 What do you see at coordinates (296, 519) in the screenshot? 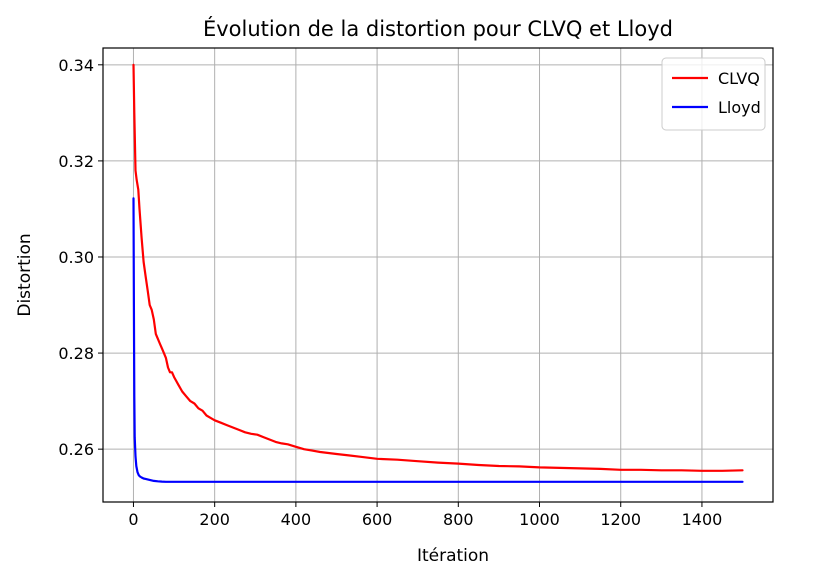
I see `x-tick-label: 400` at bounding box center [296, 519].